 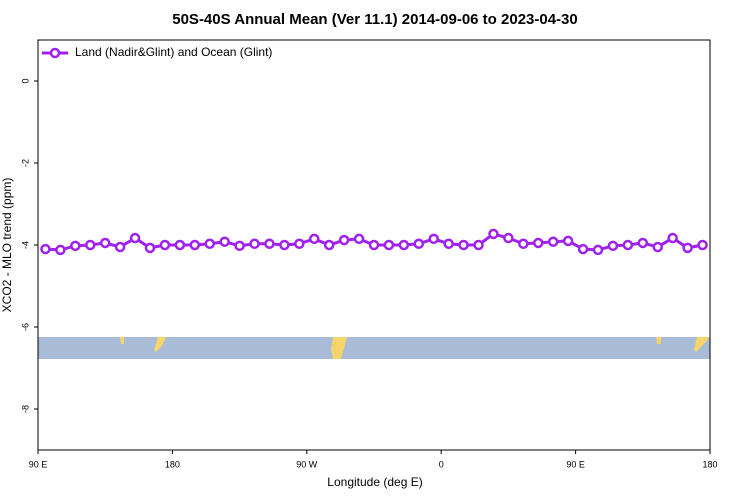 What do you see at coordinates (441, 464) in the screenshot?
I see `x-tick-label: 0` at bounding box center [441, 464].